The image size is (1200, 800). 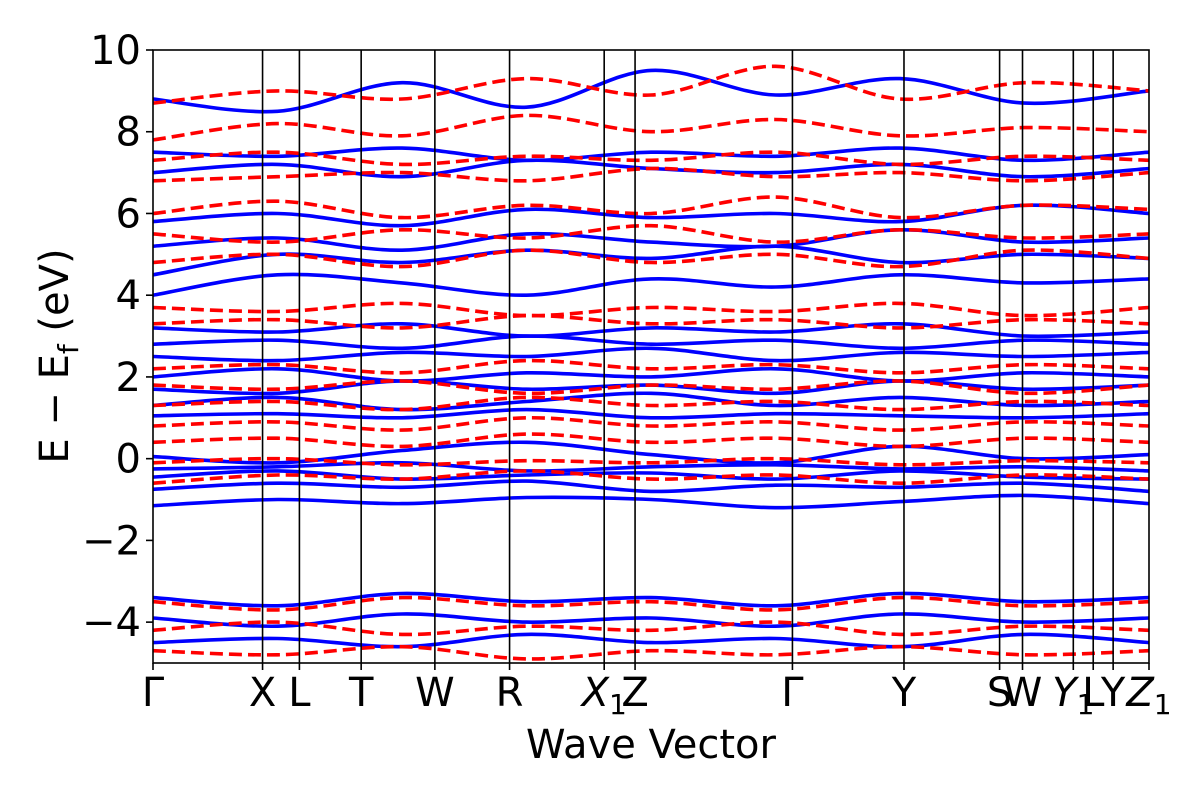 I want to click on y-tick-label: 8, so click(x=128, y=133).